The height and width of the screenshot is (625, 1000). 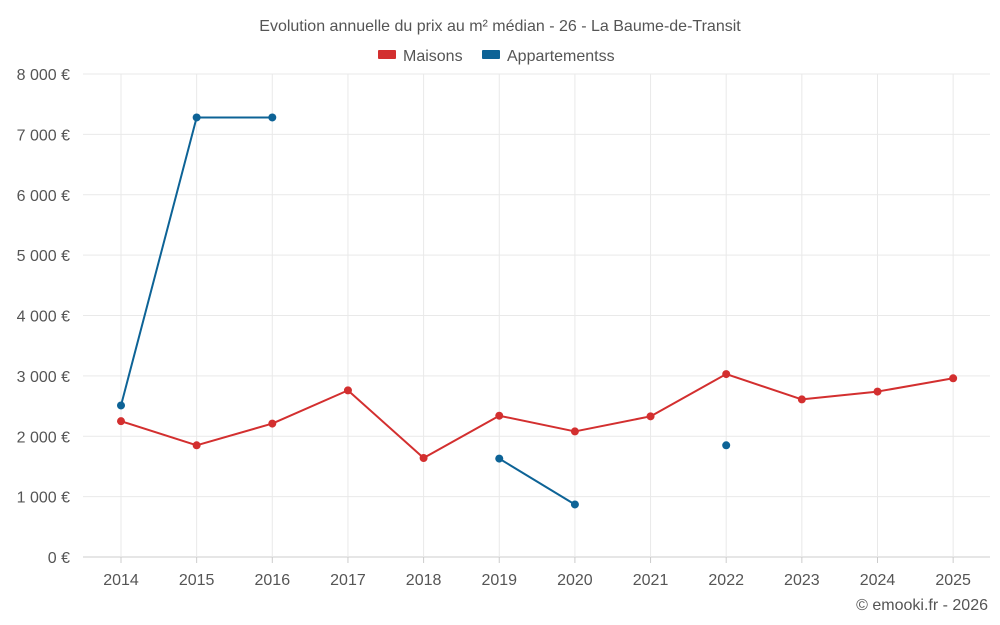 What do you see at coordinates (726, 580) in the screenshot?
I see `x-tick-label: 2022` at bounding box center [726, 580].